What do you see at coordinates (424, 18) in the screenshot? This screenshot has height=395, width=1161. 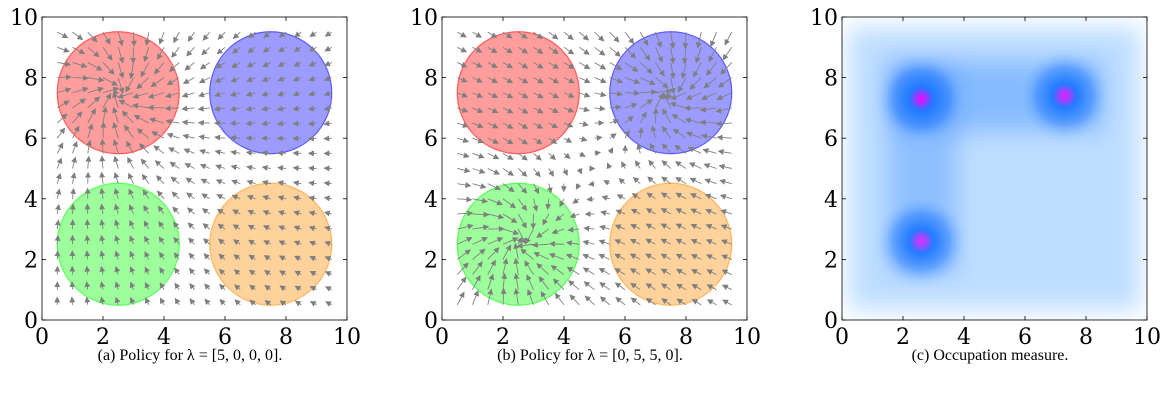 I see `y-tick-label: 10` at bounding box center [424, 18].